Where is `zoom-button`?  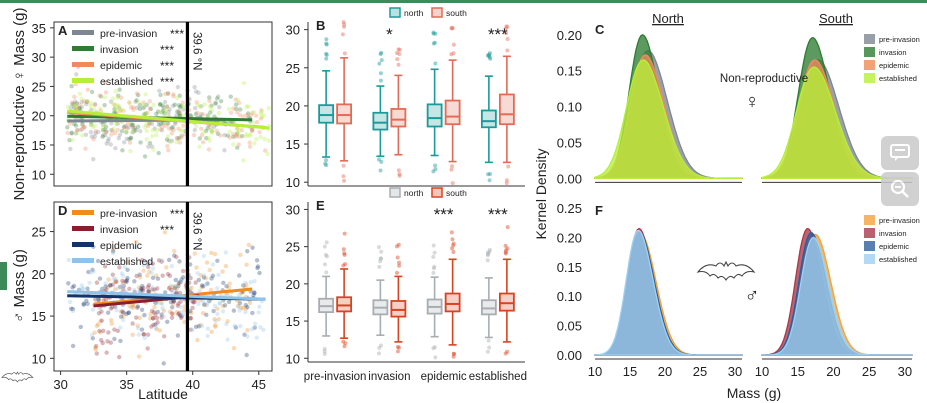 zoom-button is located at coordinates (900, 189).